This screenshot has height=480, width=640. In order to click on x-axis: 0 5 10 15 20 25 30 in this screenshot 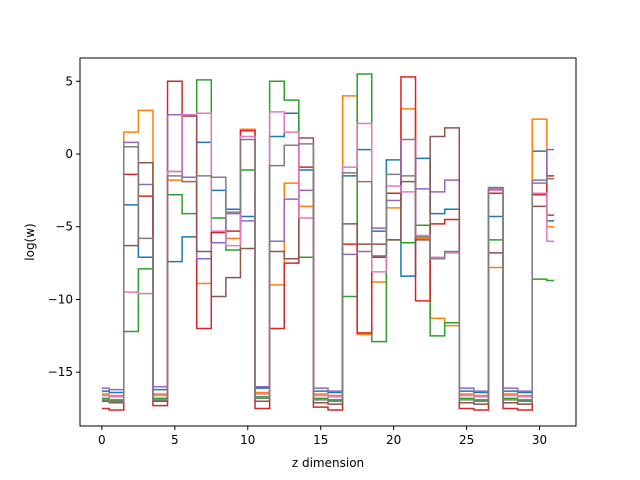, I will do `click(322, 436)`.